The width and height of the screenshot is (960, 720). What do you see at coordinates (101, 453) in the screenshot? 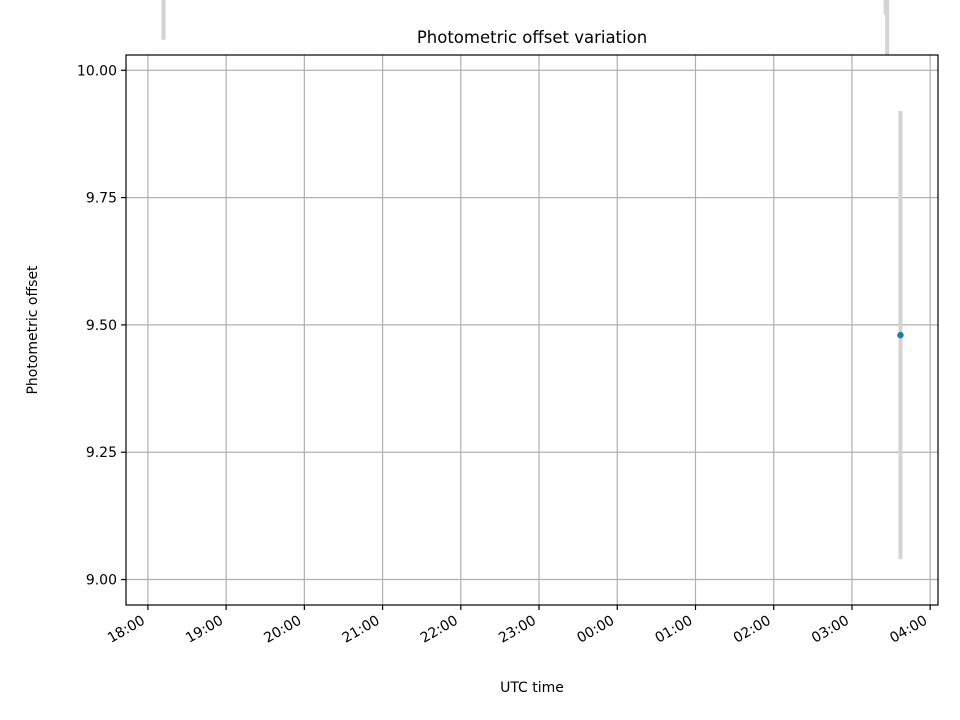
I see `y-tick-label: 9.25` at bounding box center [101, 453].